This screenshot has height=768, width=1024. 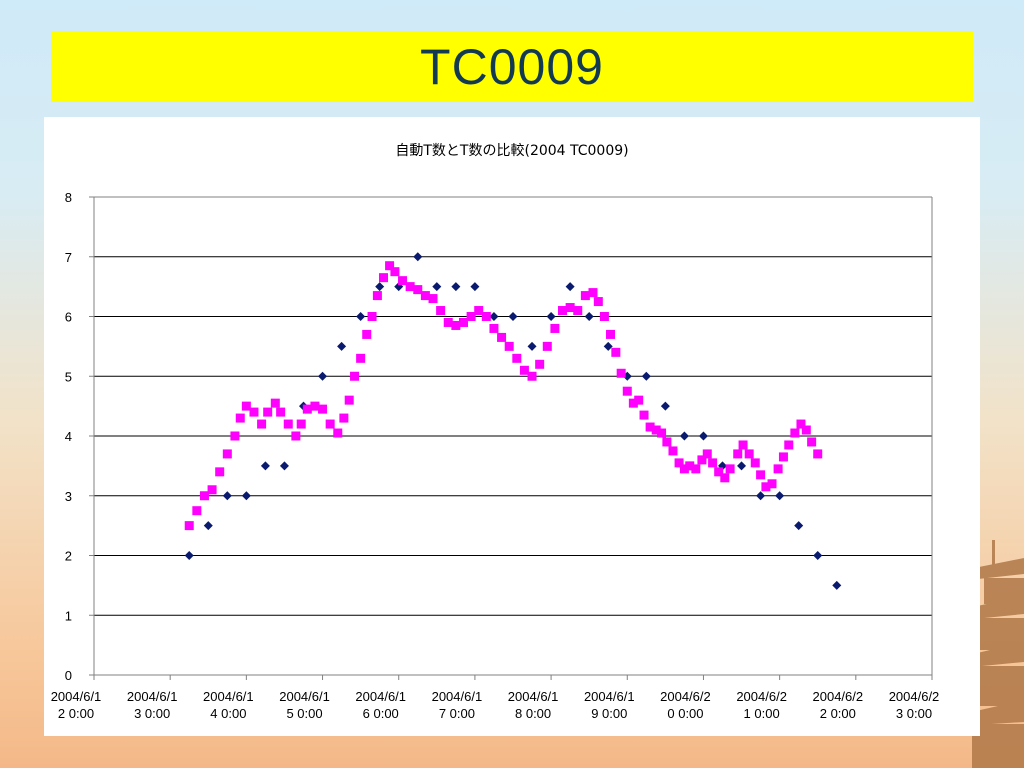 What do you see at coordinates (68, 615) in the screenshot?
I see `y-tick-label: 1` at bounding box center [68, 615].